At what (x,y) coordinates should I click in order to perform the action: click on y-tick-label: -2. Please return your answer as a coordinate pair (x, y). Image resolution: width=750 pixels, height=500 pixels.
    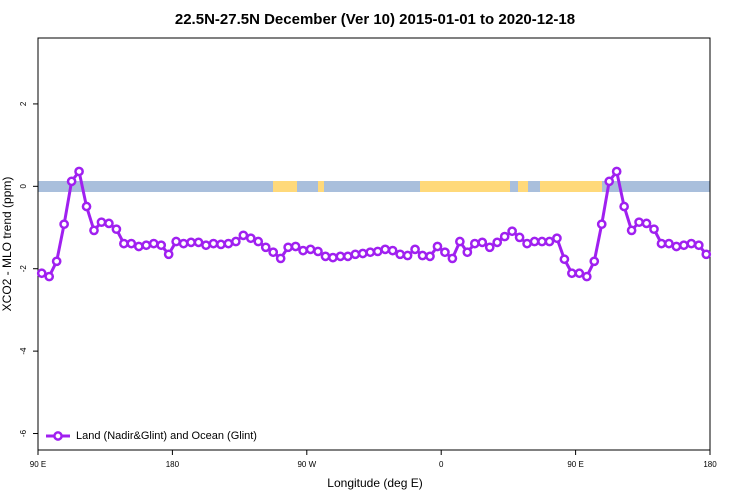
    Looking at the image, I should click on (23, 269).